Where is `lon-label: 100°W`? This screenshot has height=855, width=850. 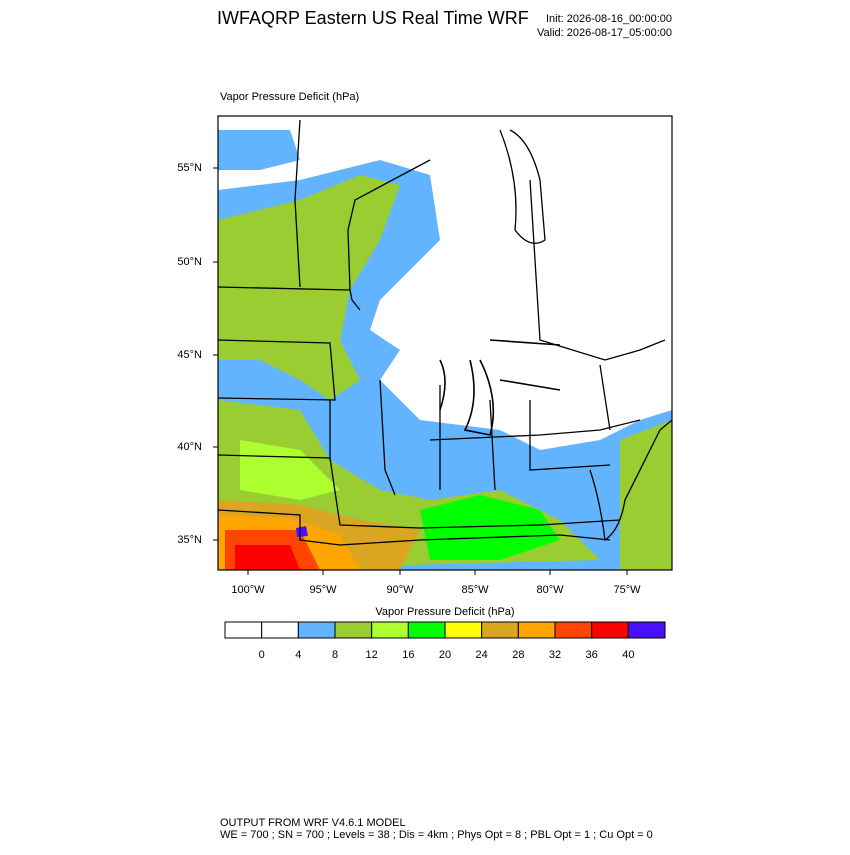
lon-label: 100°W is located at coordinates (248, 590).